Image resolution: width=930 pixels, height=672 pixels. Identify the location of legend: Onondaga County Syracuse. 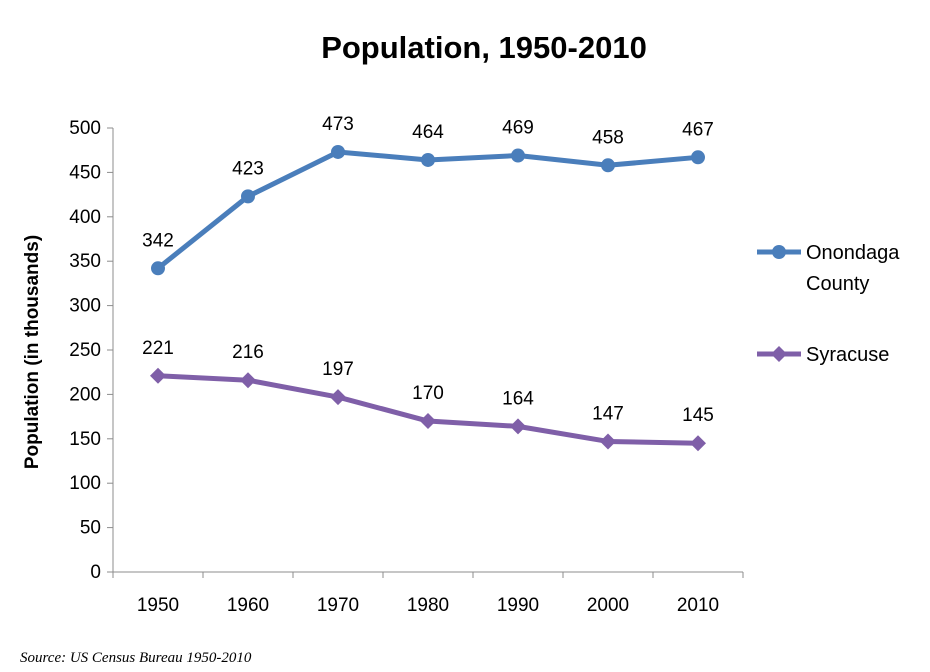
(828, 304).